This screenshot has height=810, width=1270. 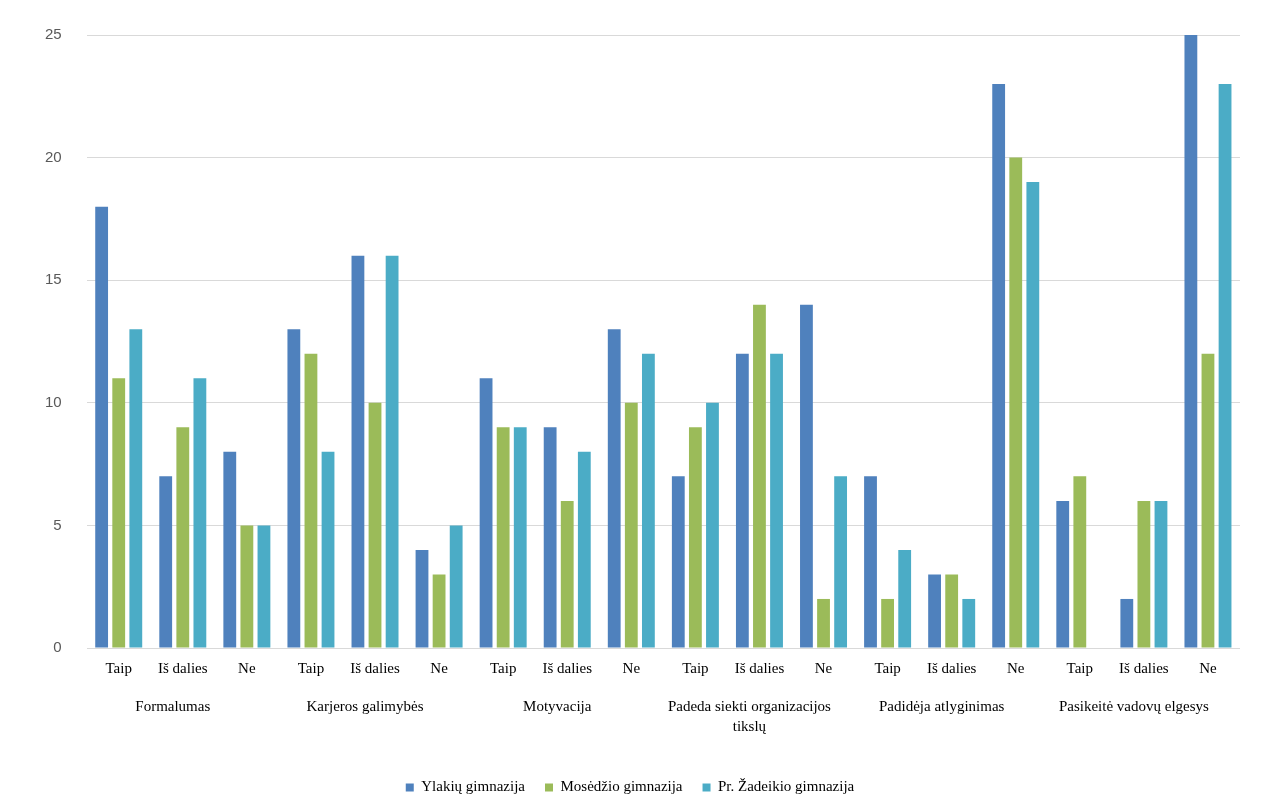 What do you see at coordinates (365, 706) in the screenshot?
I see `text: Karjeros galimybės` at bounding box center [365, 706].